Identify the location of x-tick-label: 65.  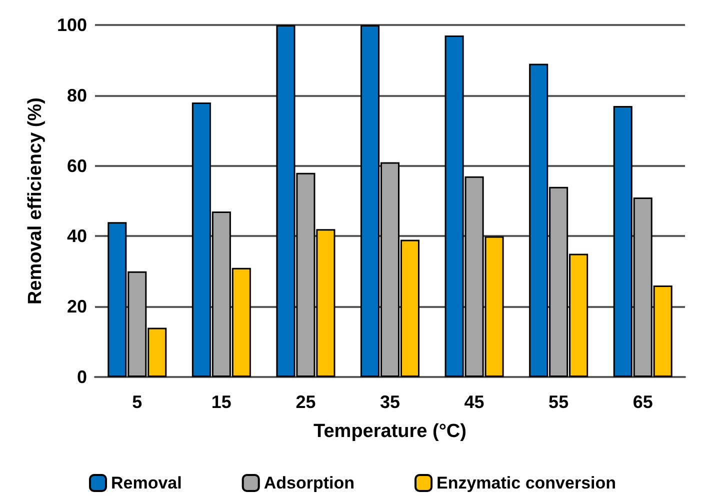
(642, 402).